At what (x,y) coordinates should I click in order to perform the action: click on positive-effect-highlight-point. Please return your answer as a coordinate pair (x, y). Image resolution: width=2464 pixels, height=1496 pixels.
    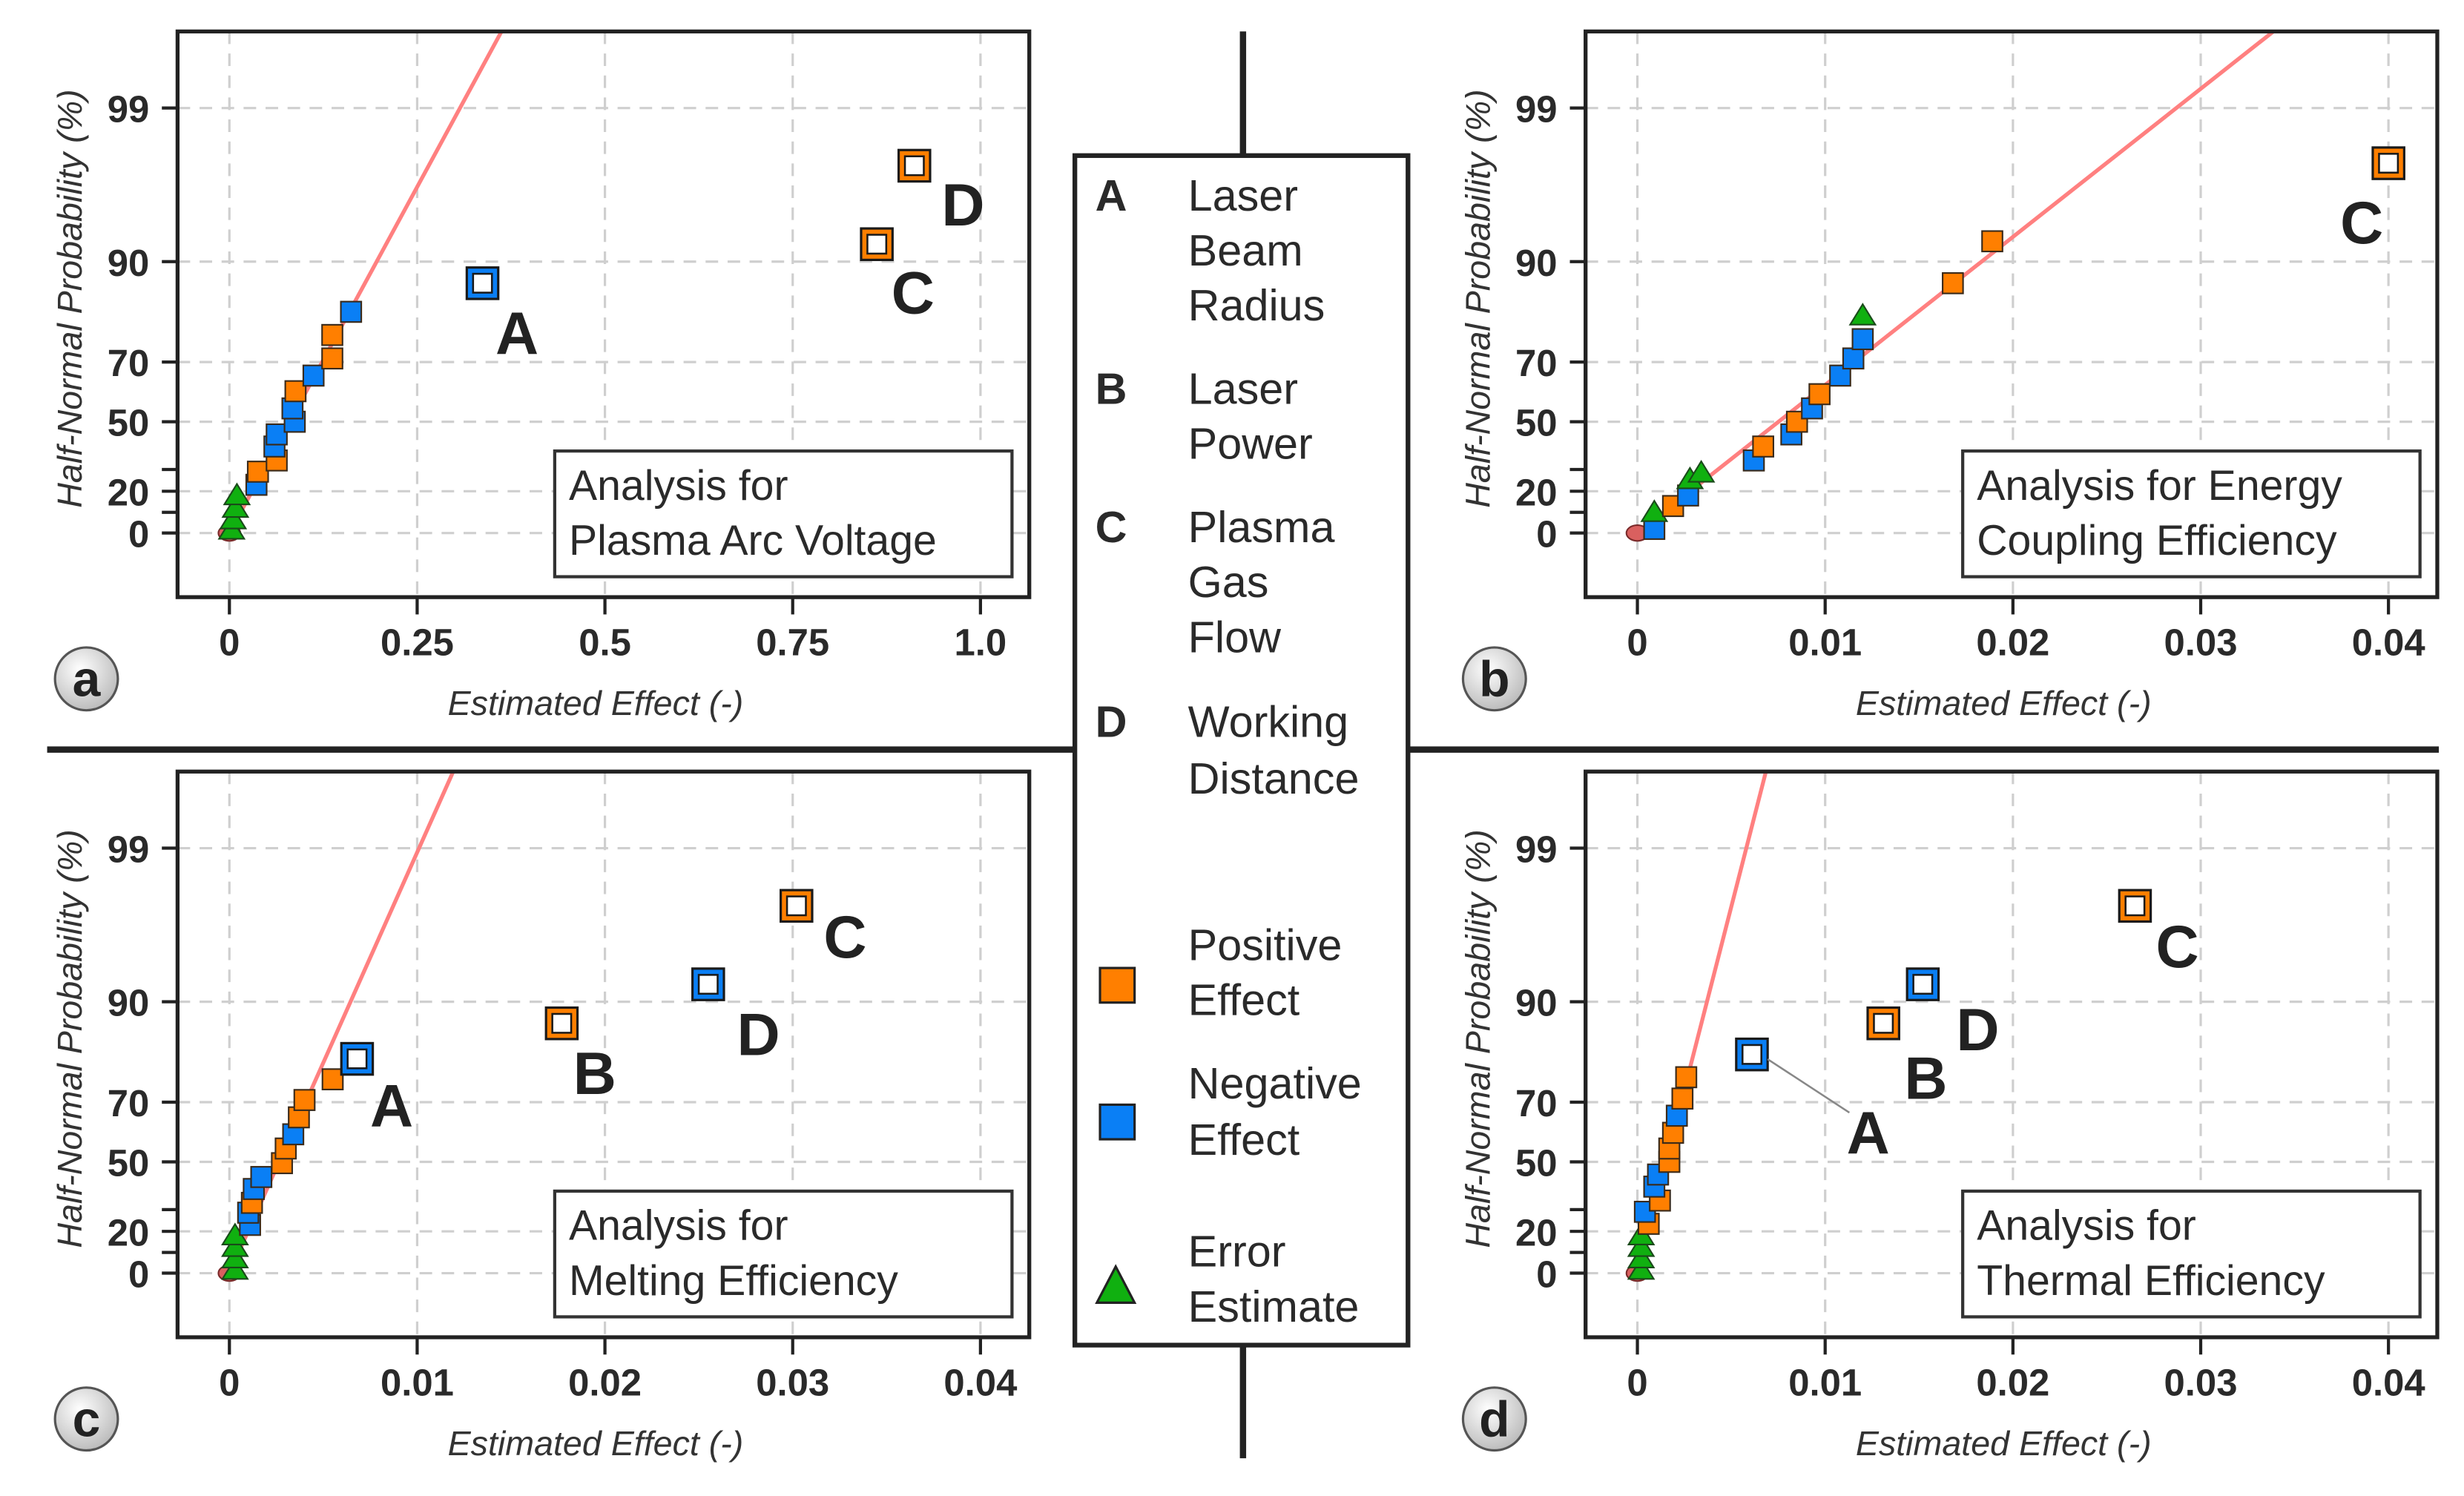
    Looking at the image, I should click on (1883, 1023).